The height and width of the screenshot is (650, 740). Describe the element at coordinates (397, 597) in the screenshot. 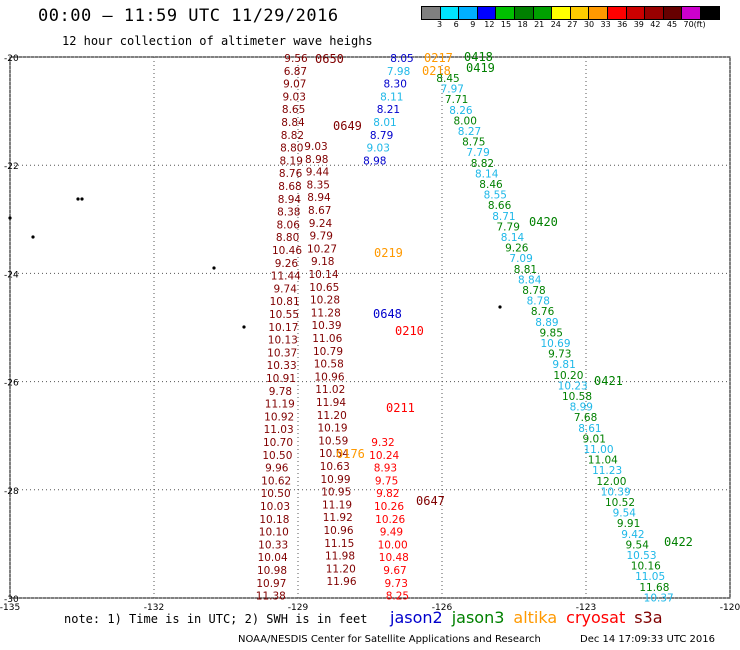

I see `swh-value: 8.25` at that location.